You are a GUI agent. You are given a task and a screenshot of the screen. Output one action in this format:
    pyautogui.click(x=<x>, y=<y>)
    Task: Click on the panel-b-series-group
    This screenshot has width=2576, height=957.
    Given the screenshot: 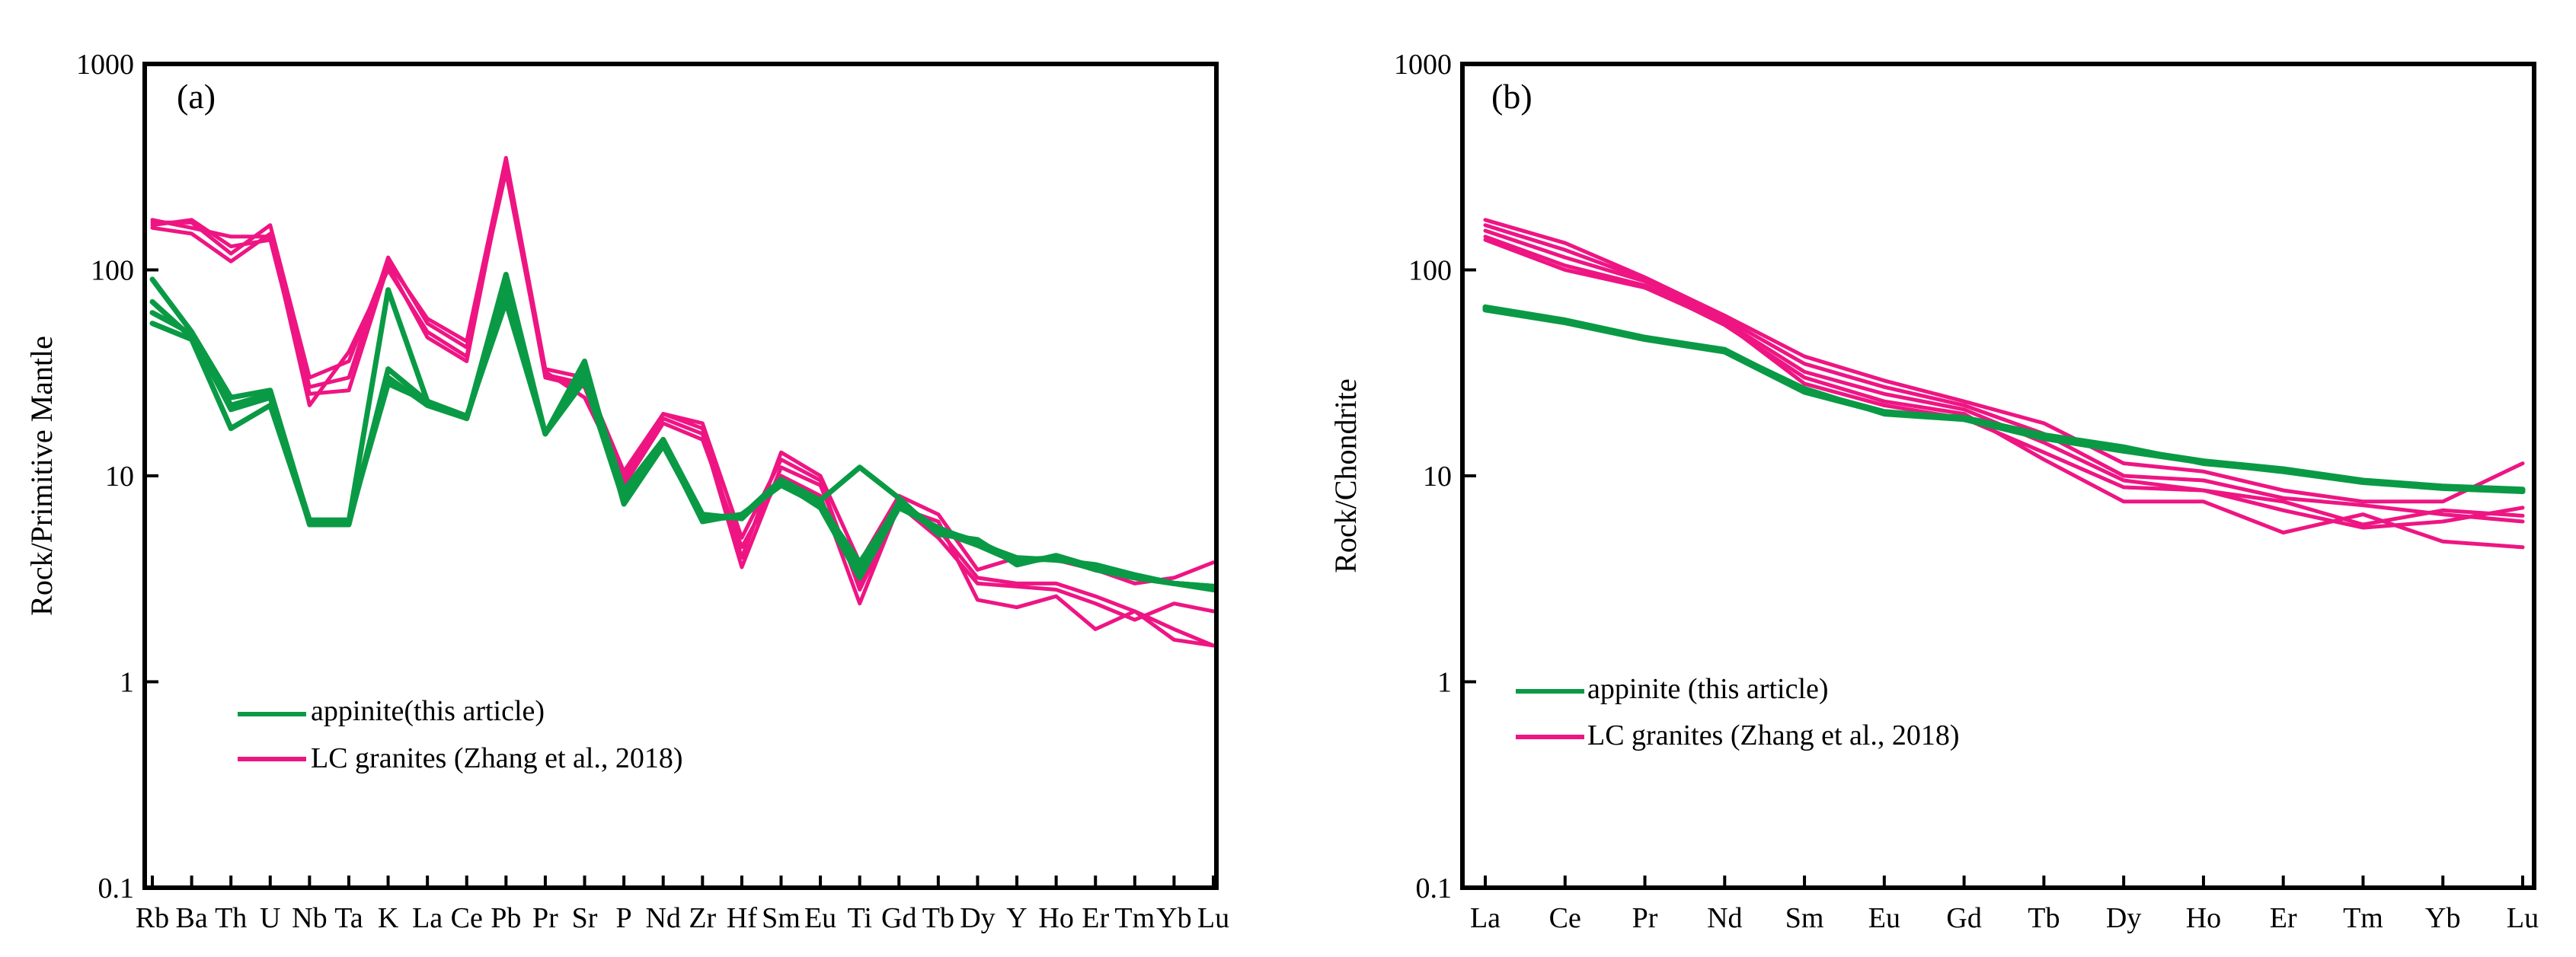 What is the action you would take?
    pyautogui.click(x=2004, y=384)
    